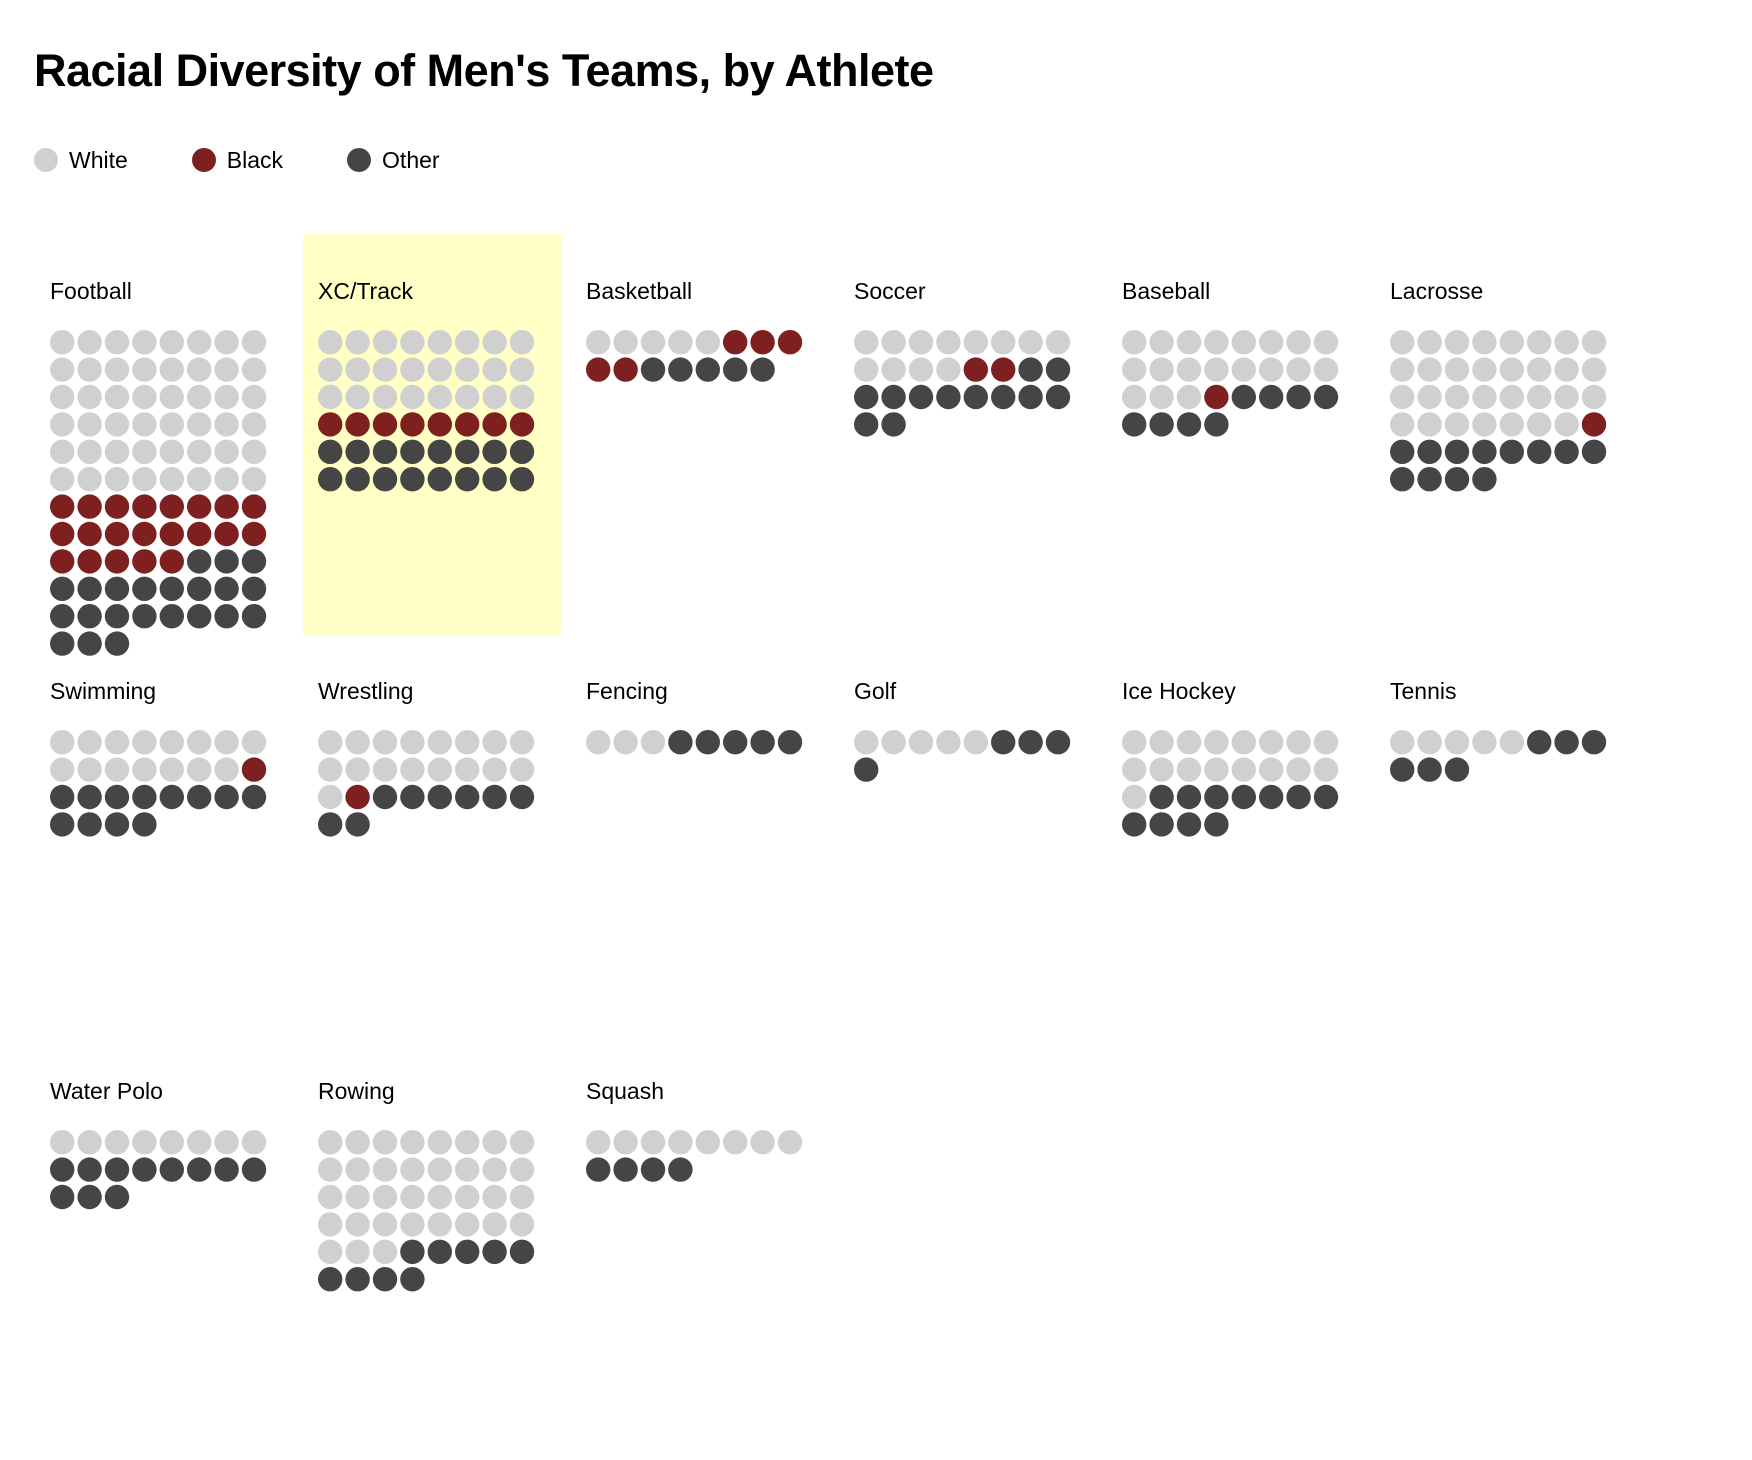 Image resolution: width=1752 pixels, height=1460 pixels. I want to click on legend-swatch-black, so click(203, 160).